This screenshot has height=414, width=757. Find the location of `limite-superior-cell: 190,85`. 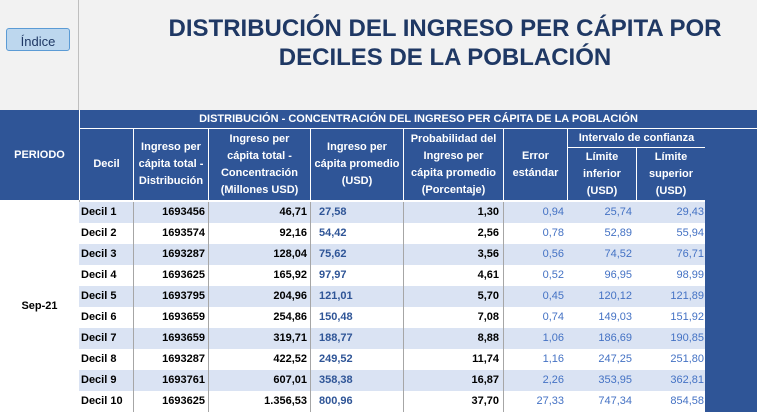

limite-superior-cell: 190,85 is located at coordinates (687, 338).